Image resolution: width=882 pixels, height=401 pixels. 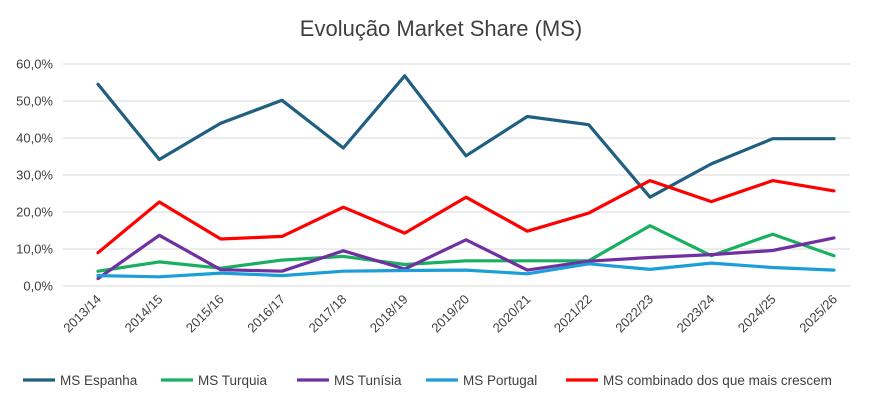 What do you see at coordinates (368, 380) in the screenshot?
I see `legend-label: MS Tunísia` at bounding box center [368, 380].